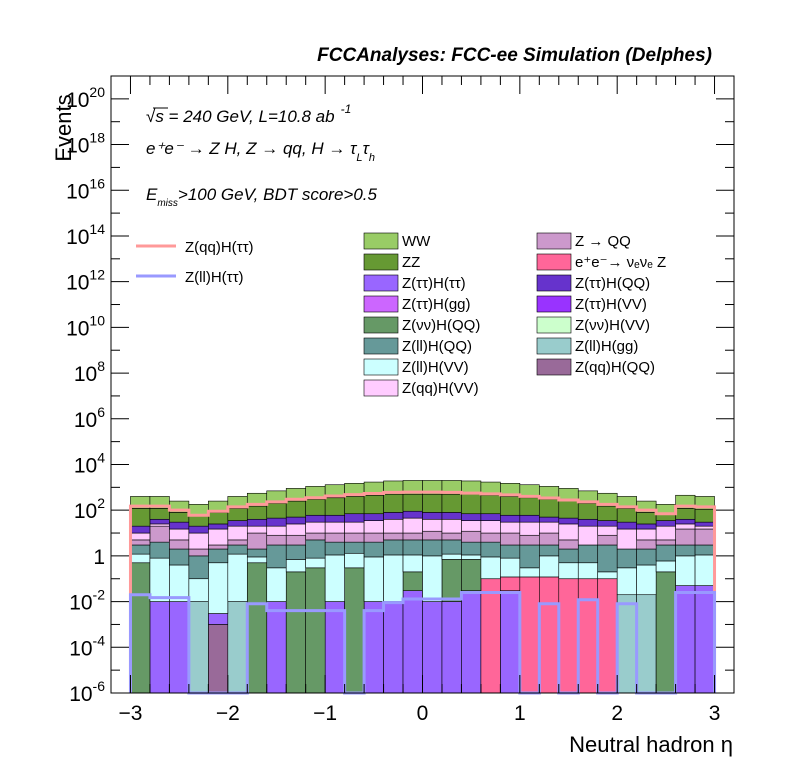 Image resolution: width=796 pixels, height=772 pixels. I want to click on x-tick-label: 0, so click(423, 713).